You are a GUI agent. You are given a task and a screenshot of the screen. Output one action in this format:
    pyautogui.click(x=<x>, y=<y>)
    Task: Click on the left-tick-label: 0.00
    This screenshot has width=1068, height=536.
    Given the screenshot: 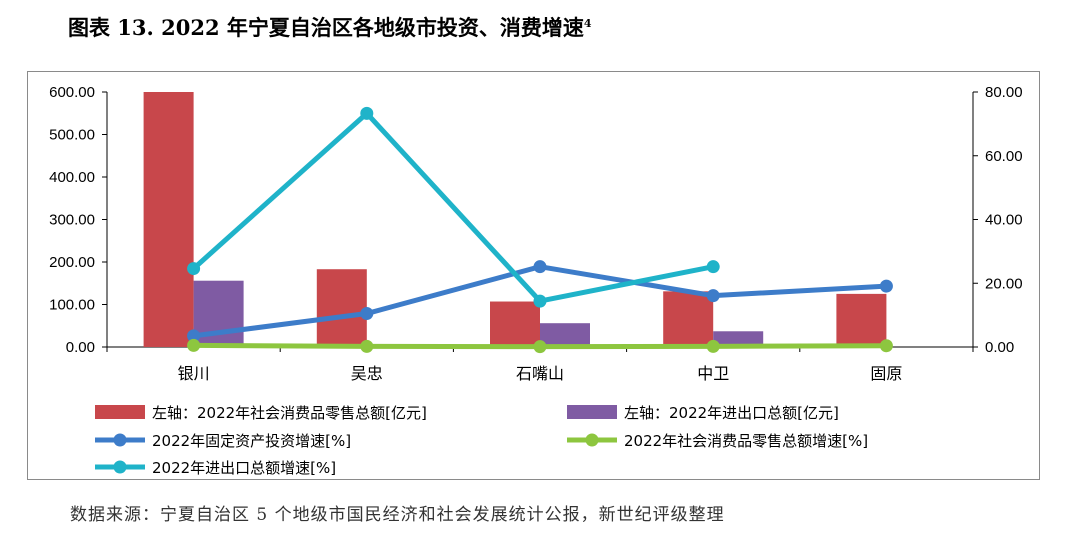 What is the action you would take?
    pyautogui.click(x=80, y=347)
    